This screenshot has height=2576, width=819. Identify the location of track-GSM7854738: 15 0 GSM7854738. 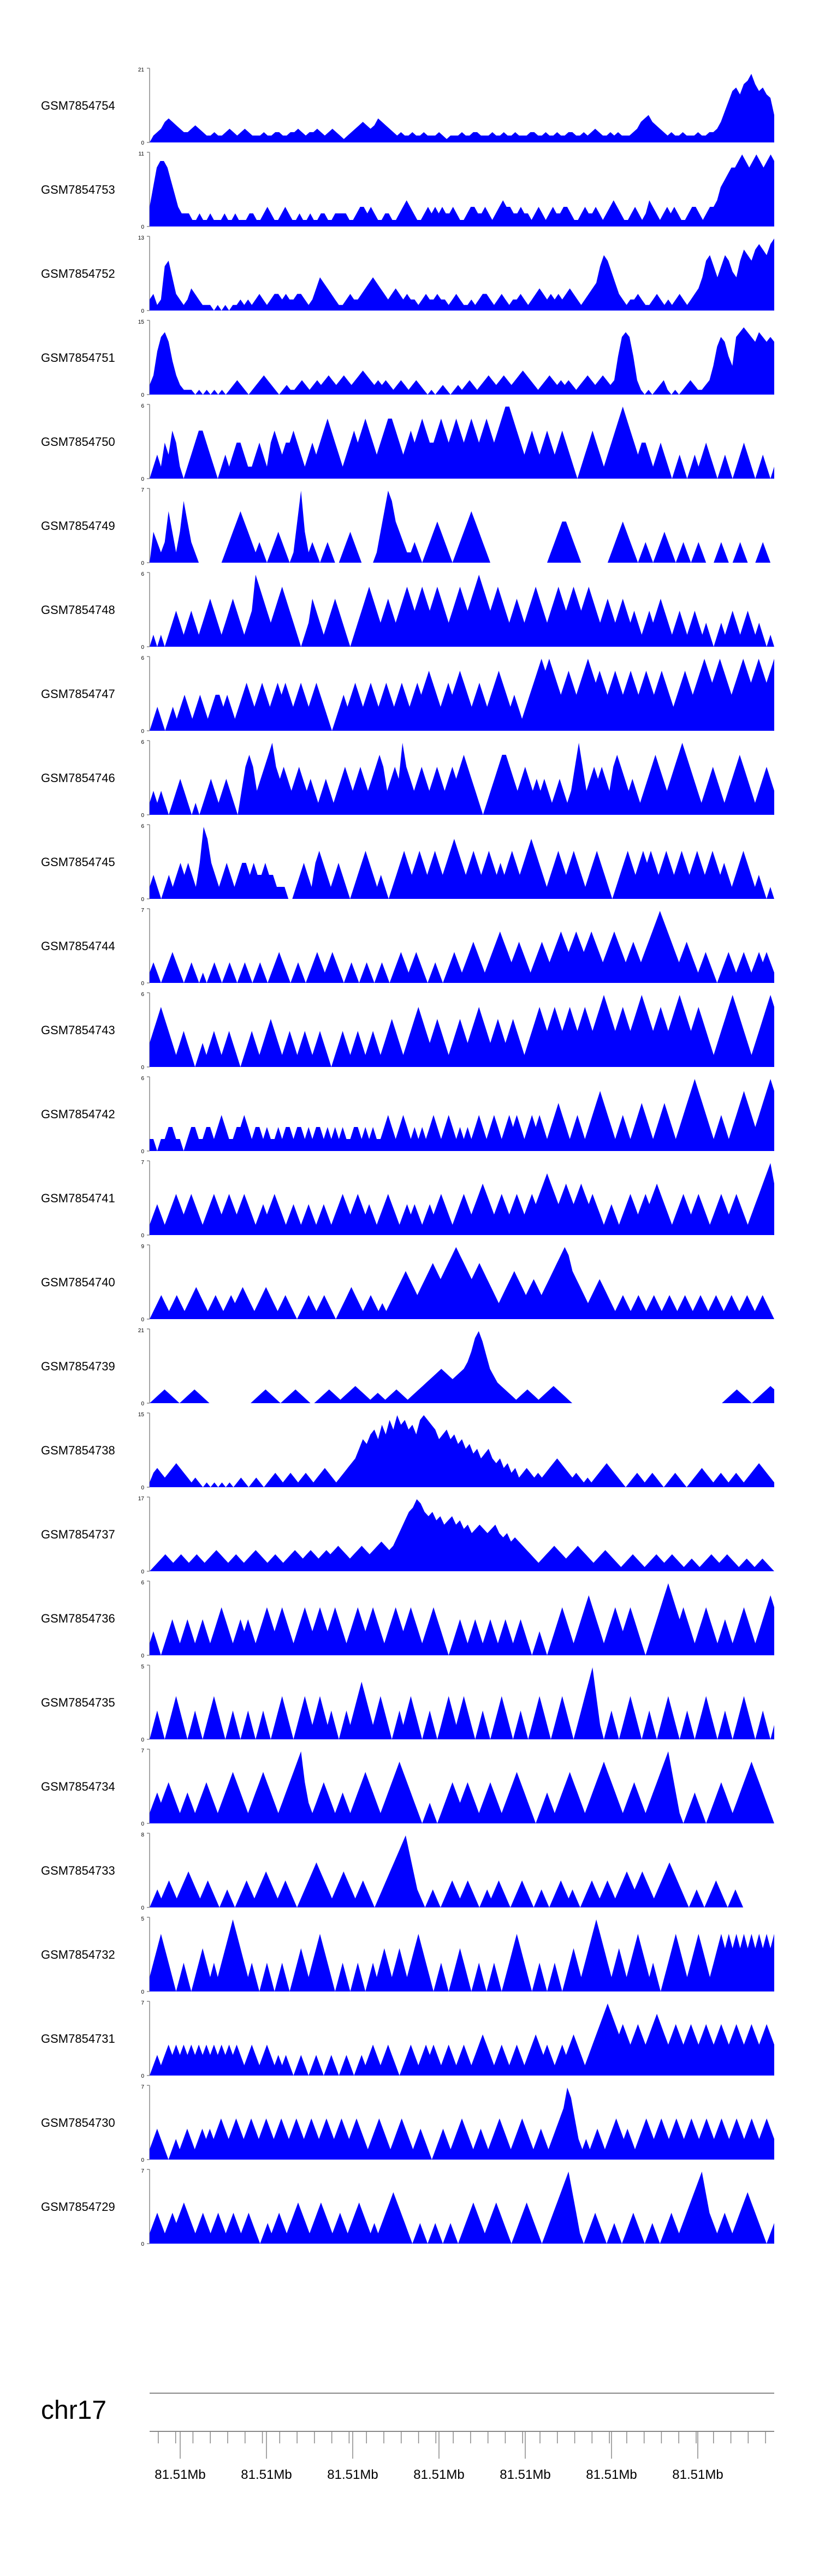
(407, 1451).